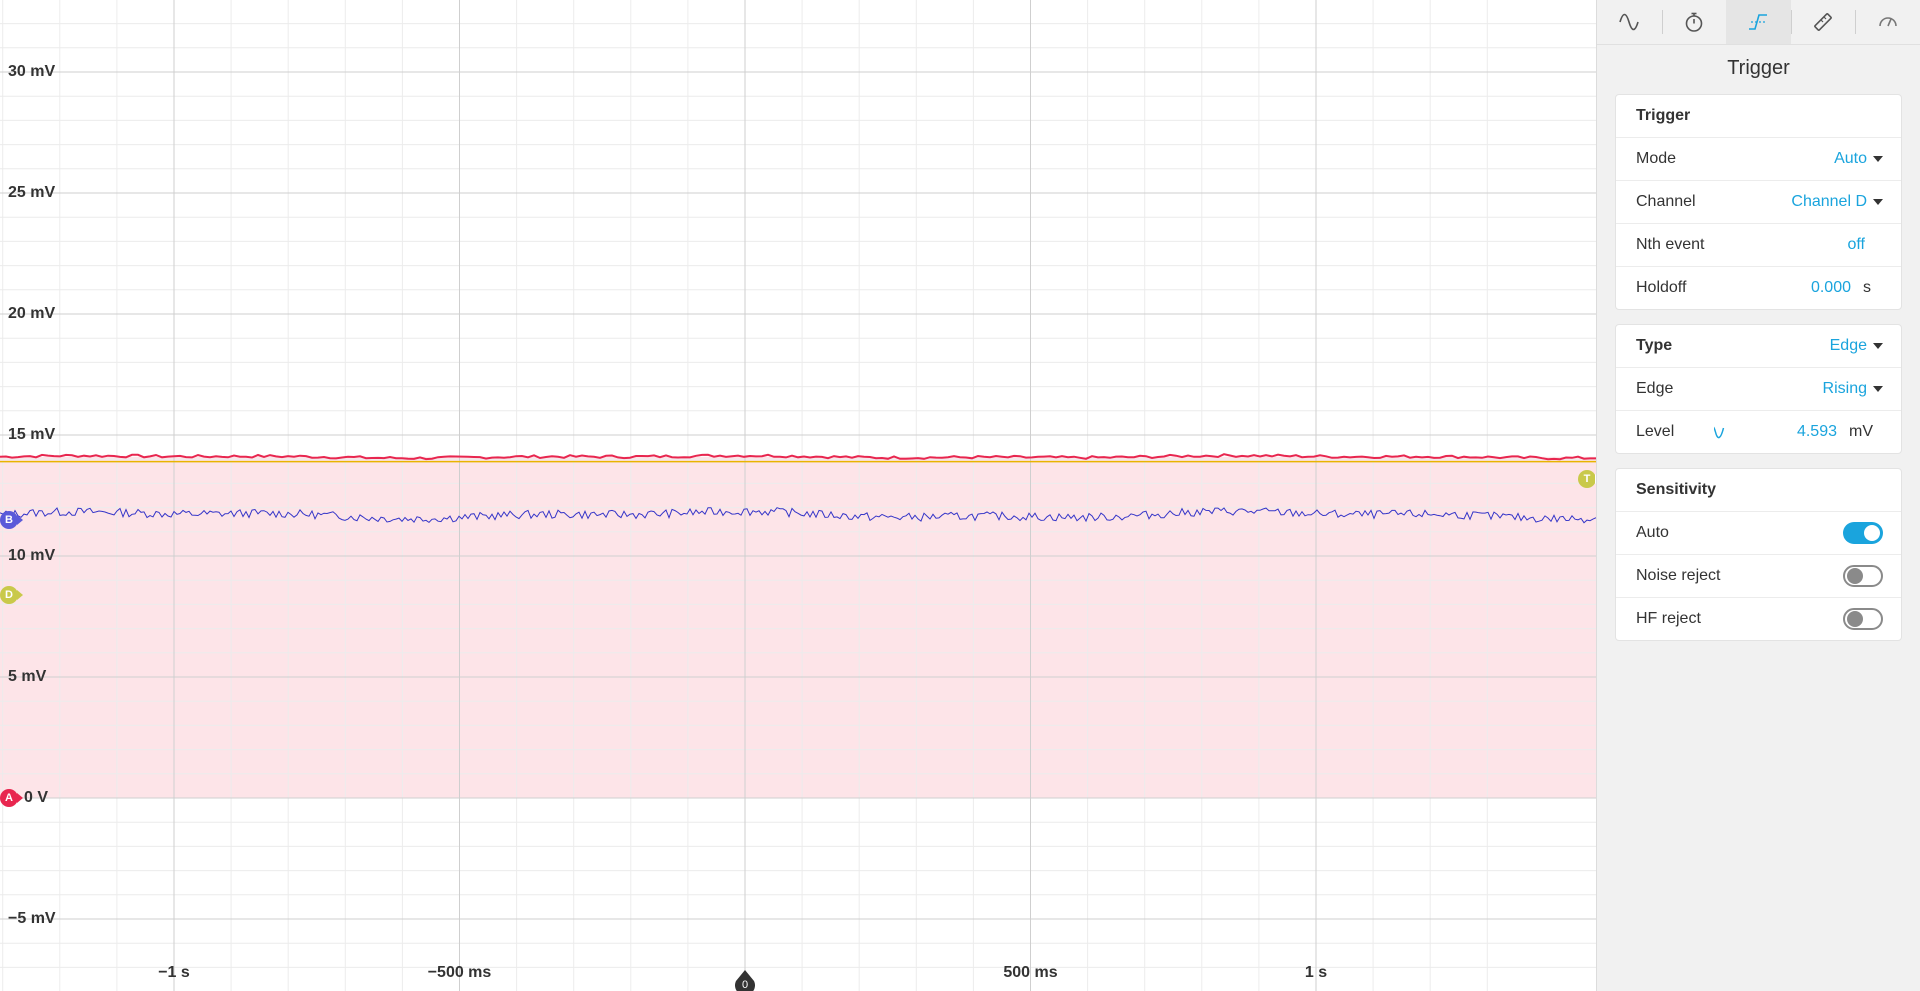  I want to click on mode-value: Auto, so click(1850, 158).